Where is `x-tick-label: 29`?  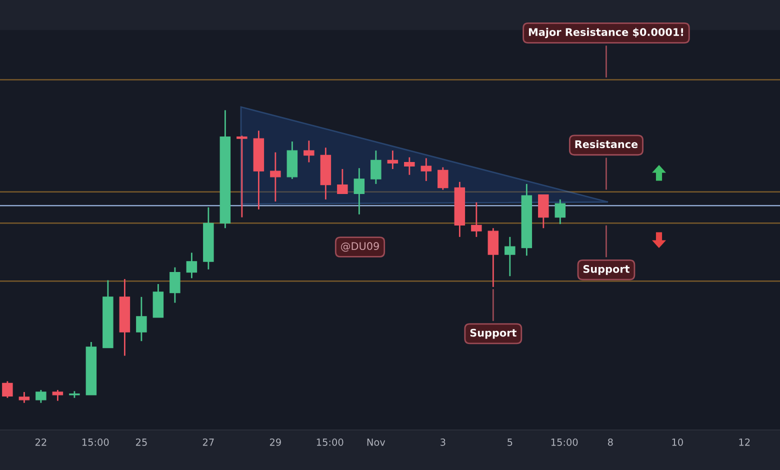 x-tick-label: 29 is located at coordinates (275, 442).